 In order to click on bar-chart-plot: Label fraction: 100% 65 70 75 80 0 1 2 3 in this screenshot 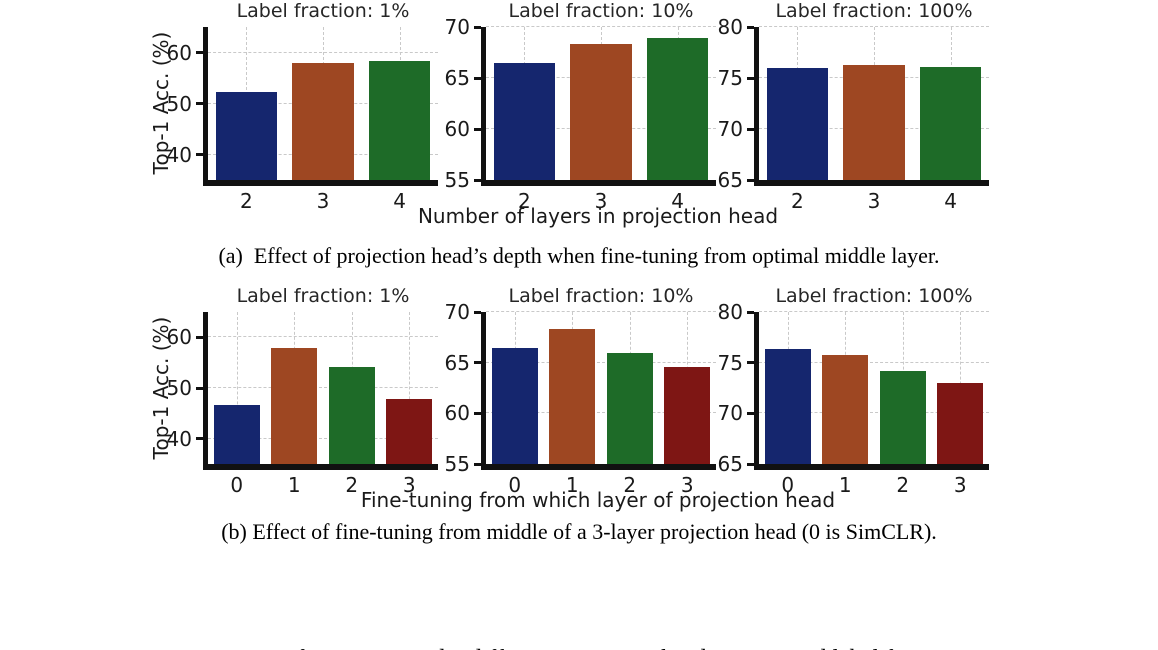, I will do `click(853, 391)`.